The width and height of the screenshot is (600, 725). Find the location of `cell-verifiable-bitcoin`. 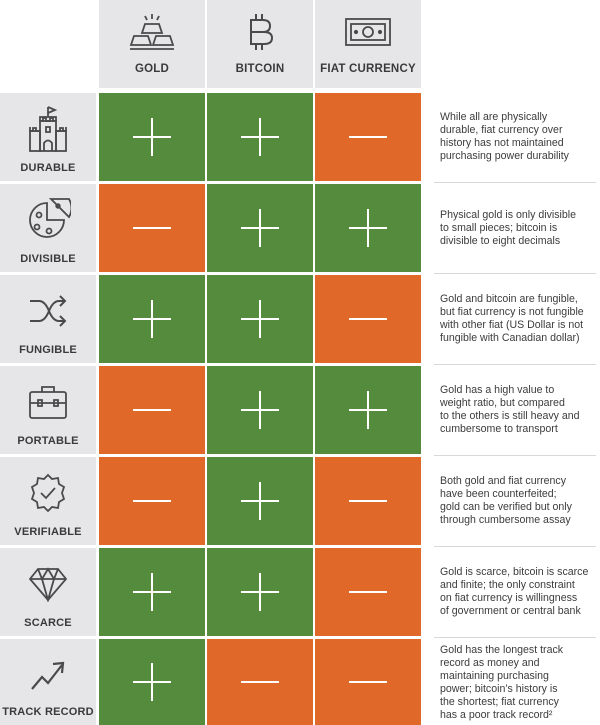

cell-verifiable-bitcoin is located at coordinates (260, 501).